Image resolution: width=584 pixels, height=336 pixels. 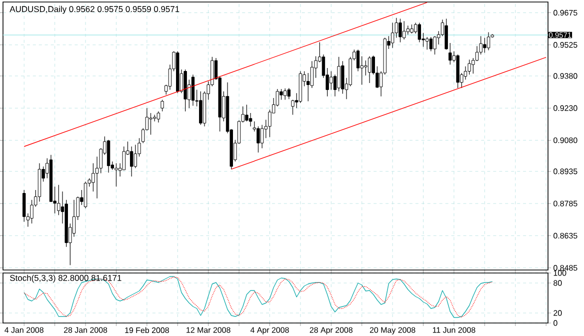 I want to click on chart-title: AUDUSD,Daily 0.9562 0.9575 0.9559 0.9571, so click(x=95, y=10).